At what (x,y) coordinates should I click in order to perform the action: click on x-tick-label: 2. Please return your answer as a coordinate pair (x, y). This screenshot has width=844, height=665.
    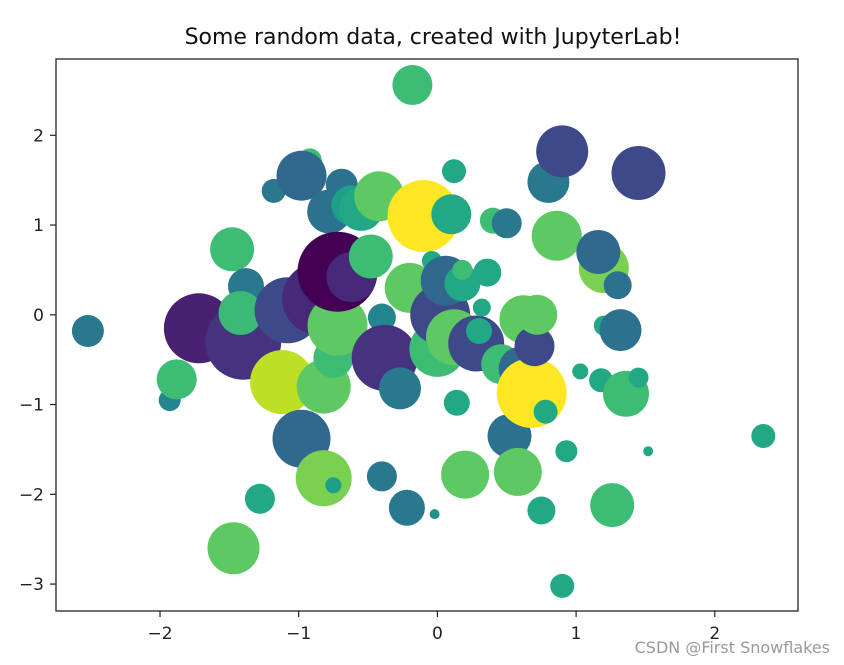
    Looking at the image, I should click on (714, 634).